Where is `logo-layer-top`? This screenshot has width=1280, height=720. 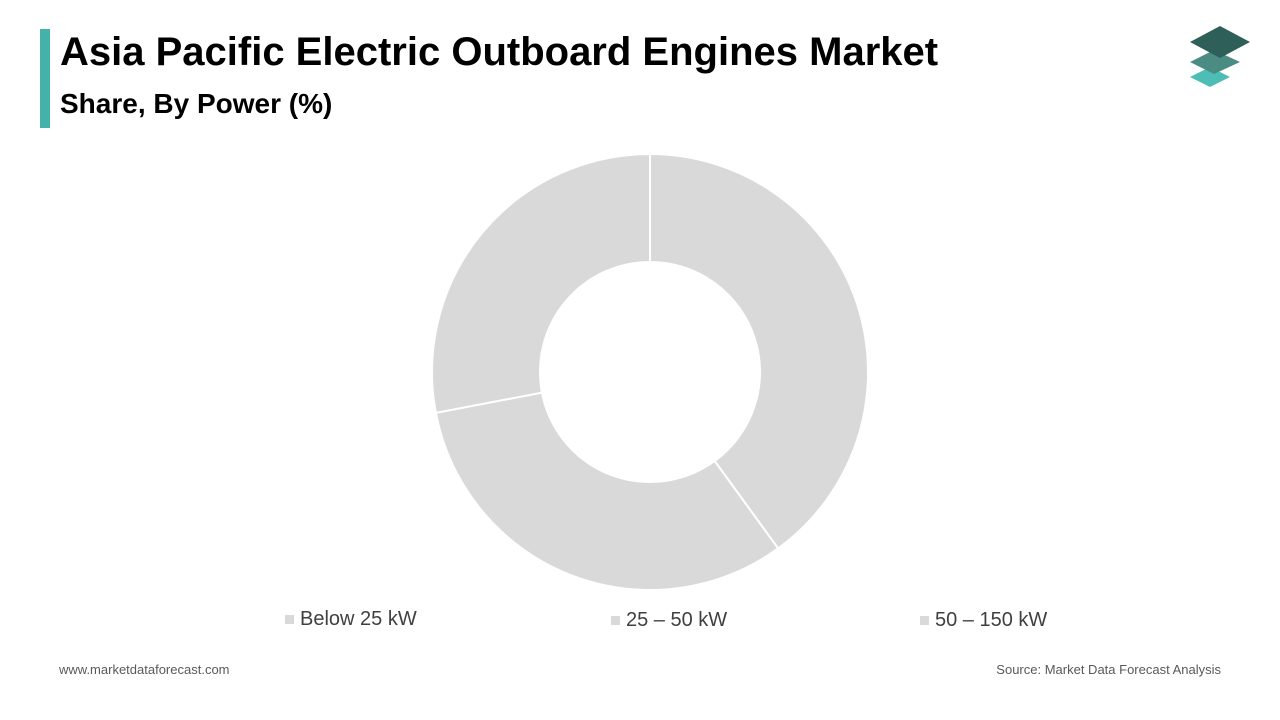
logo-layer-top is located at coordinates (1220, 42).